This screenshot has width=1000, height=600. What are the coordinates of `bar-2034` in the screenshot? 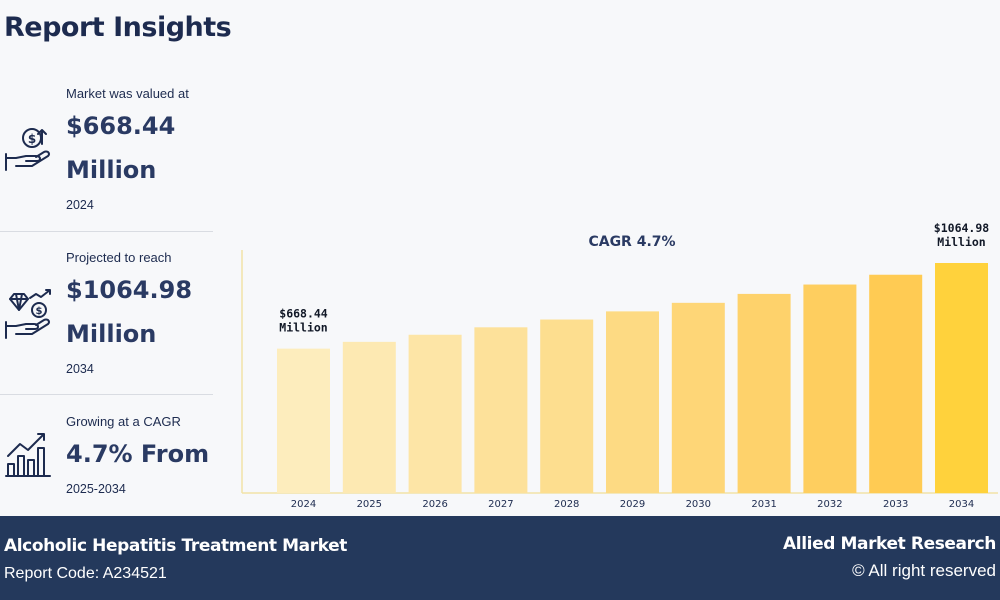 It's located at (961, 378).